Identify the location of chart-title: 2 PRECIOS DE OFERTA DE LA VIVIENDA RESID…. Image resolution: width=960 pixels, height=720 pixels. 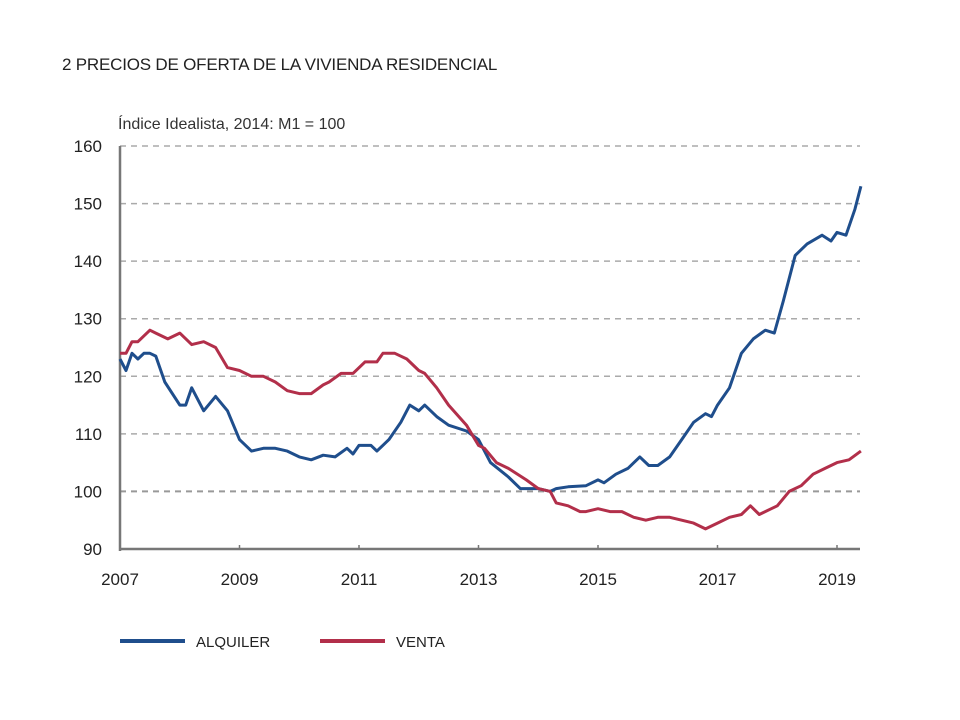
(280, 64).